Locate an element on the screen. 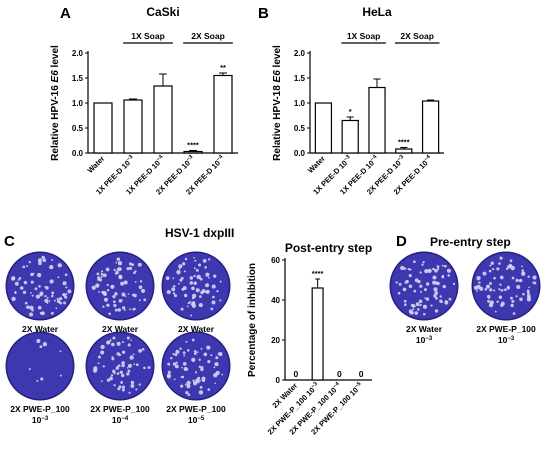  x-category-label: Water is located at coordinates (96, 164).